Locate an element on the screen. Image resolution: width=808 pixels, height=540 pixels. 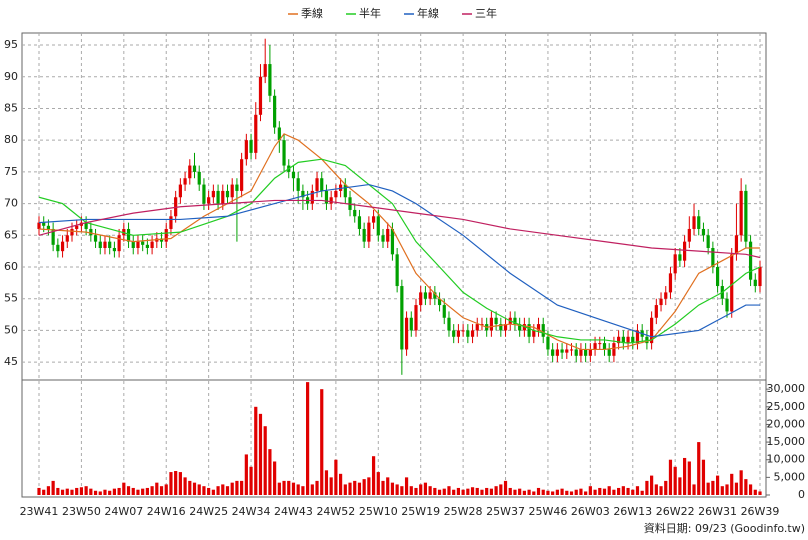
x-tick-label: 23W50 is located at coordinates (81, 511).